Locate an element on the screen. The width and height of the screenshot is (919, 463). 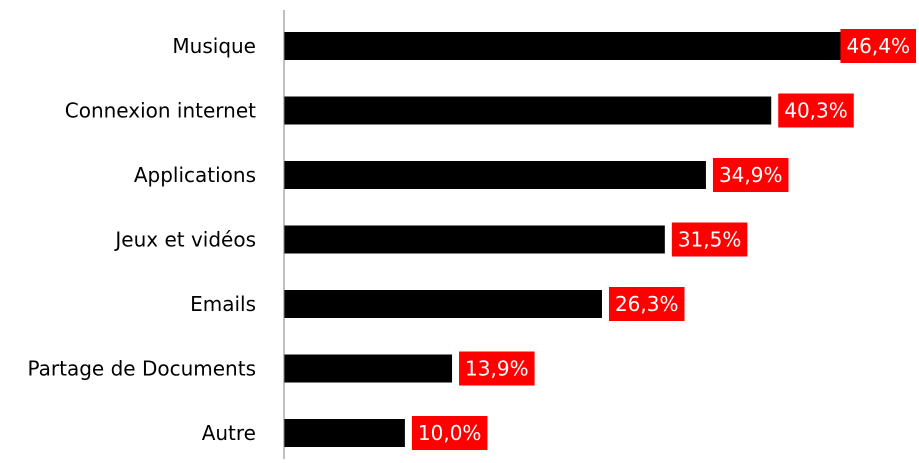
data-label-text: 40,3% is located at coordinates (816, 111).